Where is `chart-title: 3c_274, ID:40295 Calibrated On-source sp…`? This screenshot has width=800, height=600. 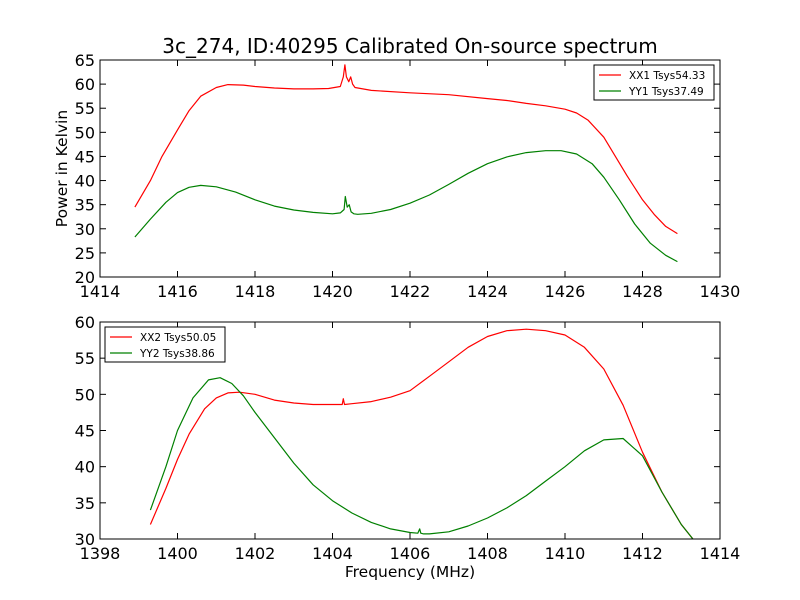
chart-title: 3c_274, ID:40295 Calibrated On-source sp… is located at coordinates (409, 46).